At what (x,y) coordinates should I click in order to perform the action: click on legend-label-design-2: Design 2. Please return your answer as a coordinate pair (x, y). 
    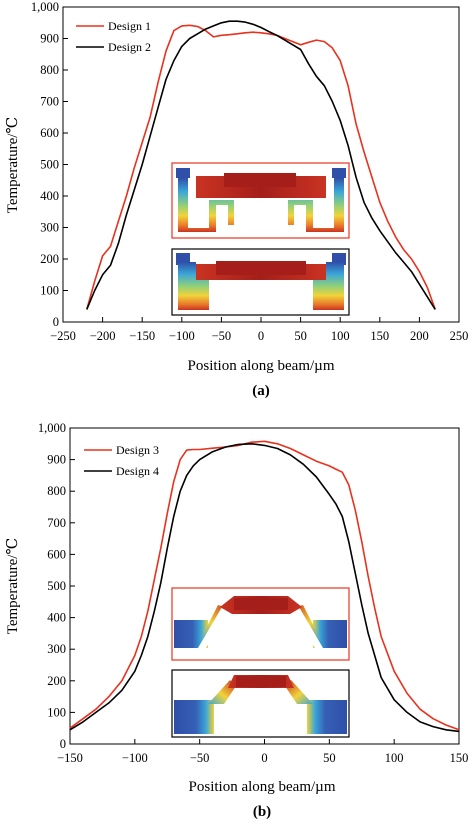
    Looking at the image, I should click on (129, 47).